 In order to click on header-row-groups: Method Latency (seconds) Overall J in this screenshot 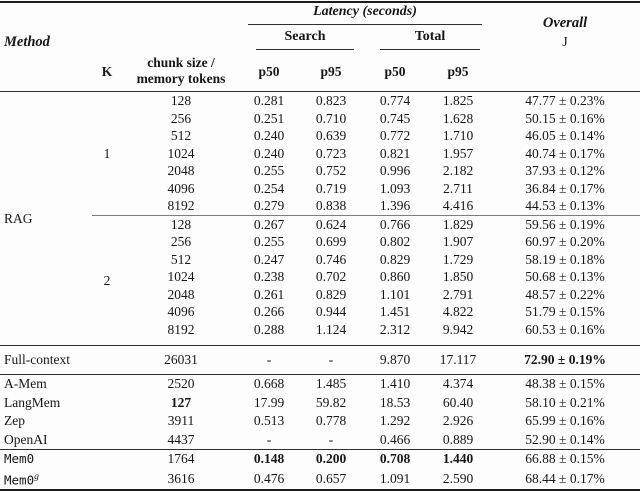, I will do `click(320, 26)`.